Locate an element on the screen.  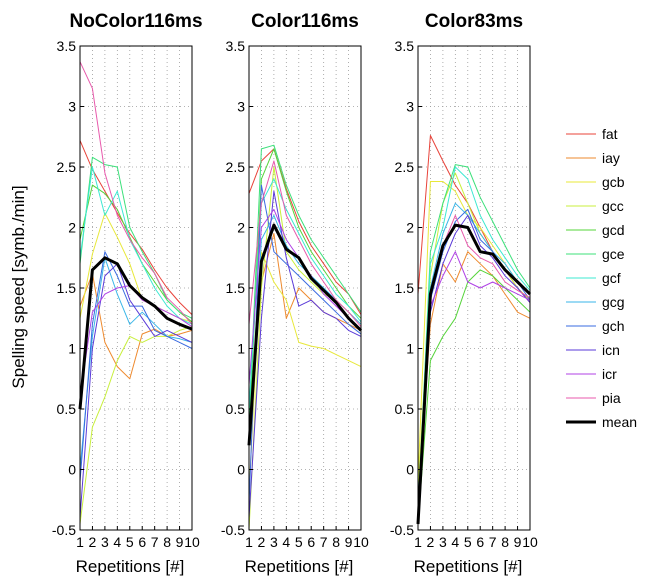
legend-label-gcg: gcg is located at coordinates (613, 302).